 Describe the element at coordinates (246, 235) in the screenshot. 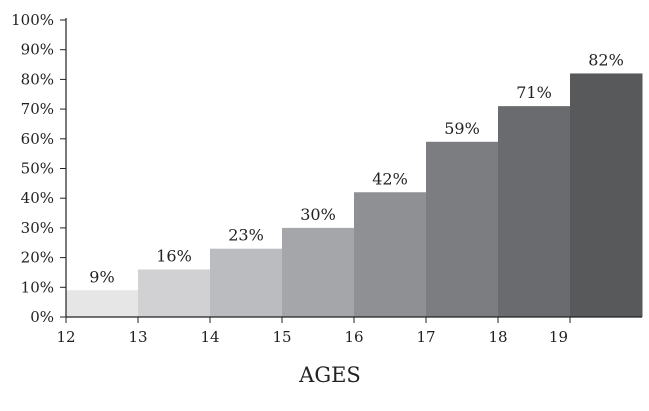

I see `data-label: 23%` at that location.